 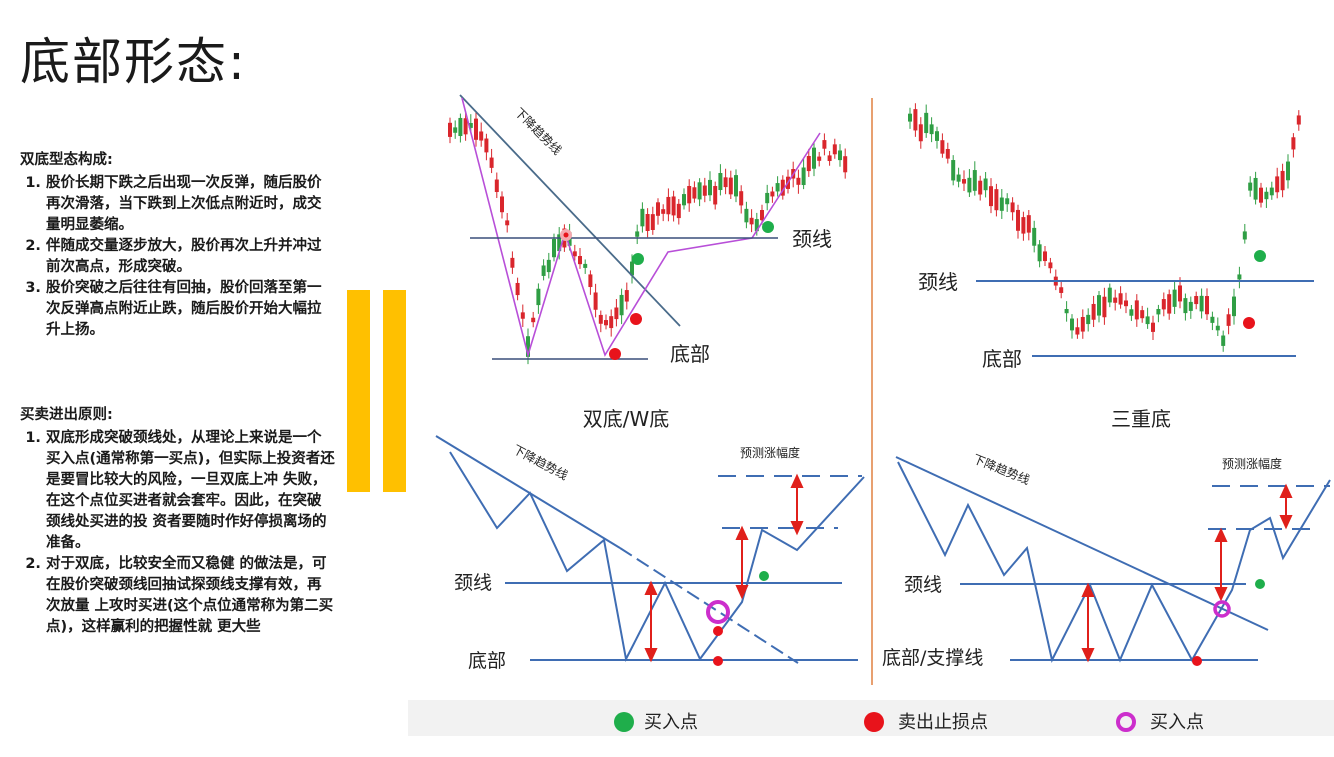 I want to click on triple-bottom-candles, so click(x=1104, y=227).